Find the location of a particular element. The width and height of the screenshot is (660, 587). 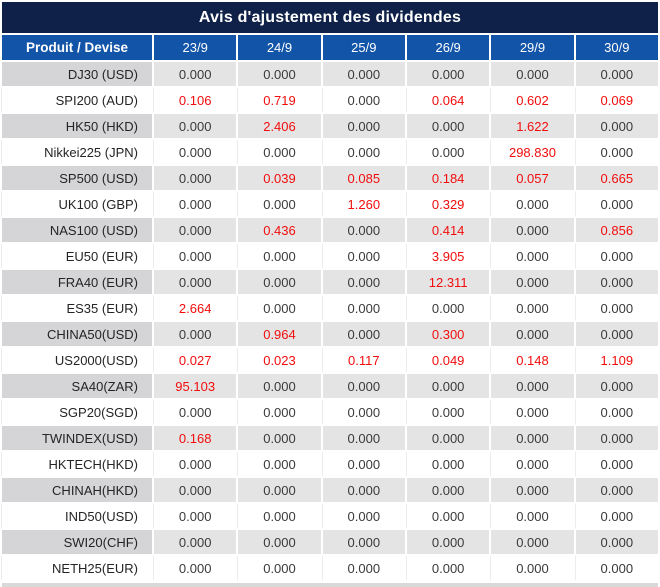

value-cell: 0.049 is located at coordinates (448, 360).